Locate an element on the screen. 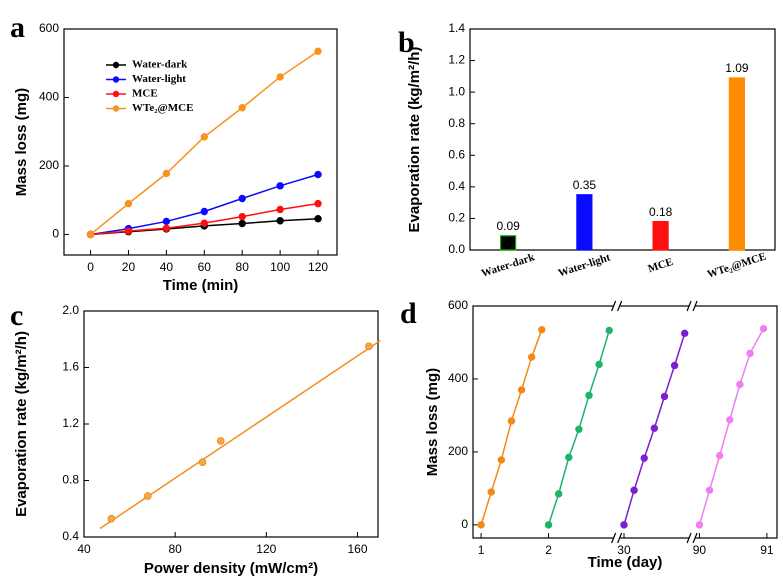 The width and height of the screenshot is (783, 581). bar-value-label: 0.09 is located at coordinates (508, 226).